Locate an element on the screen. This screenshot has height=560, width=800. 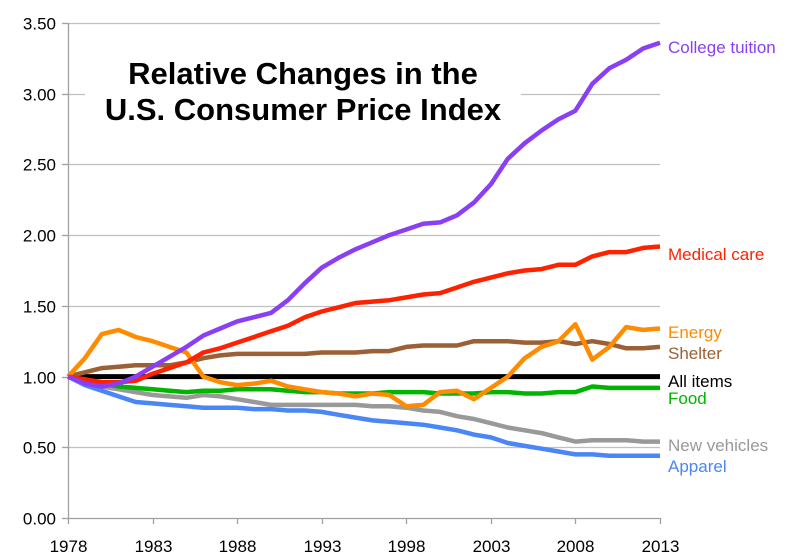
x-tick-label: 1993 is located at coordinates (323, 546).